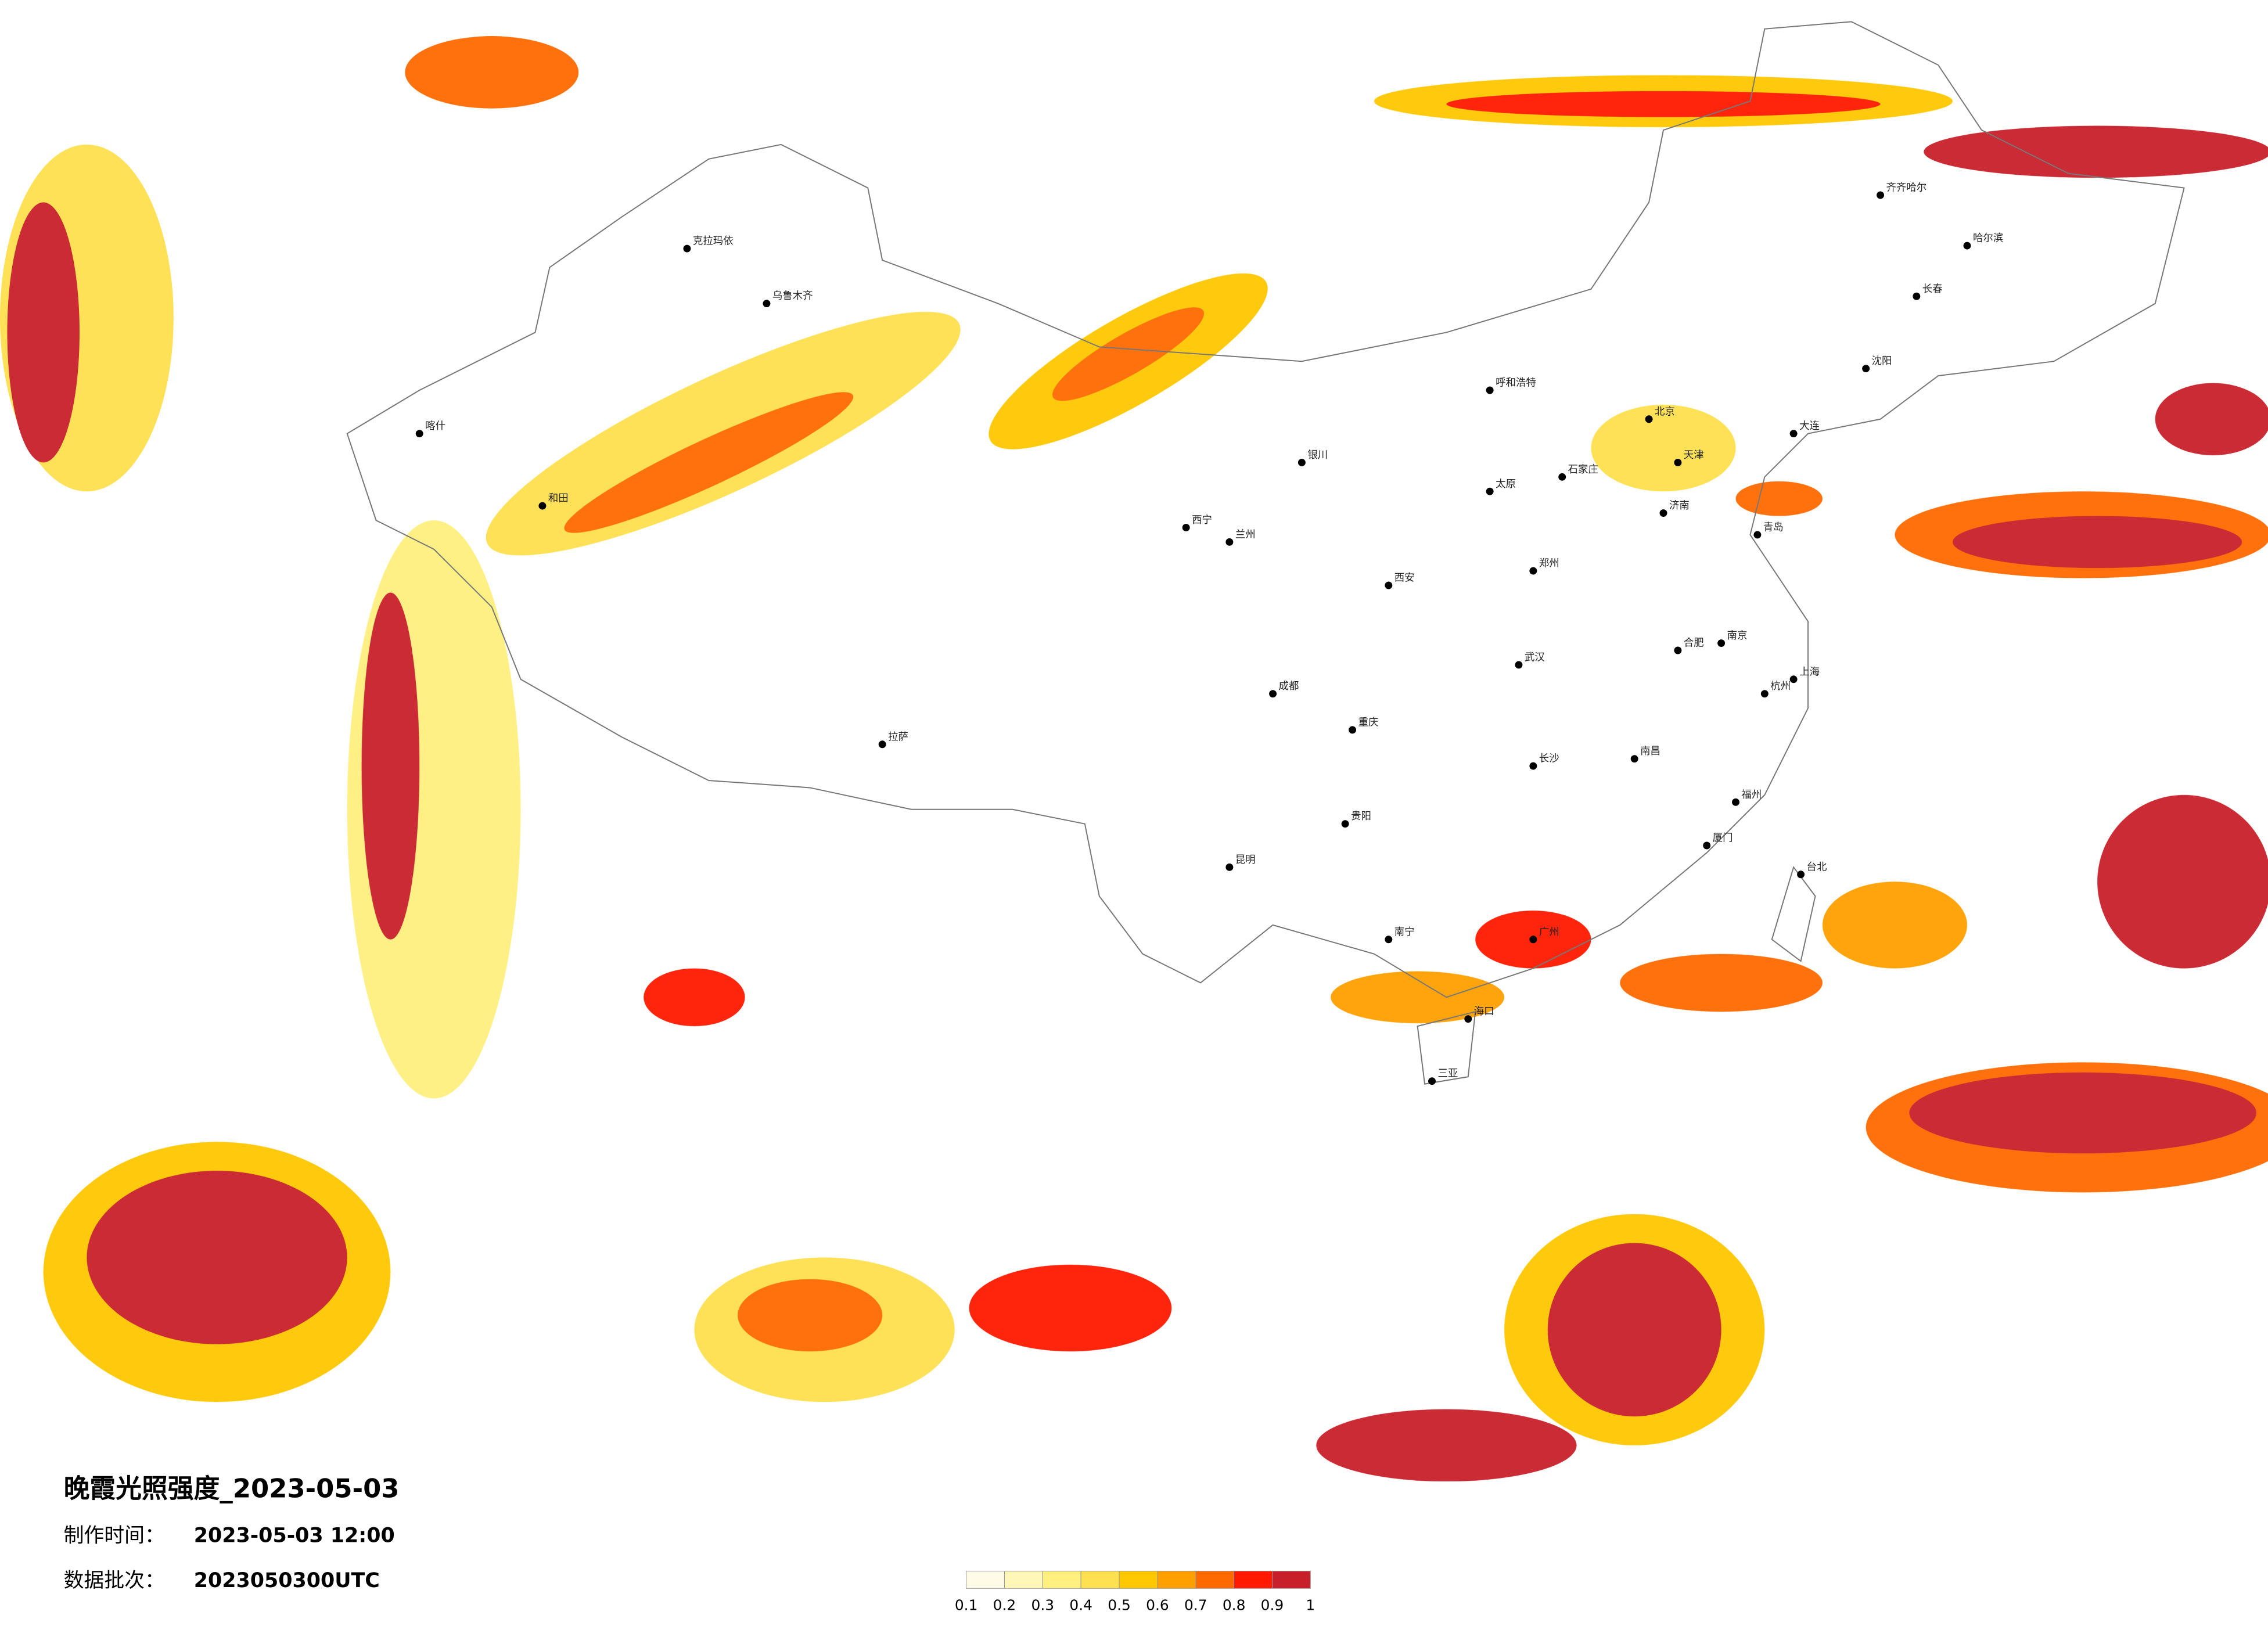 Image resolution: width=2268 pixels, height=1626 pixels. Describe the element at coordinates (1780, 686) in the screenshot. I see `city-label: 杭州` at that location.